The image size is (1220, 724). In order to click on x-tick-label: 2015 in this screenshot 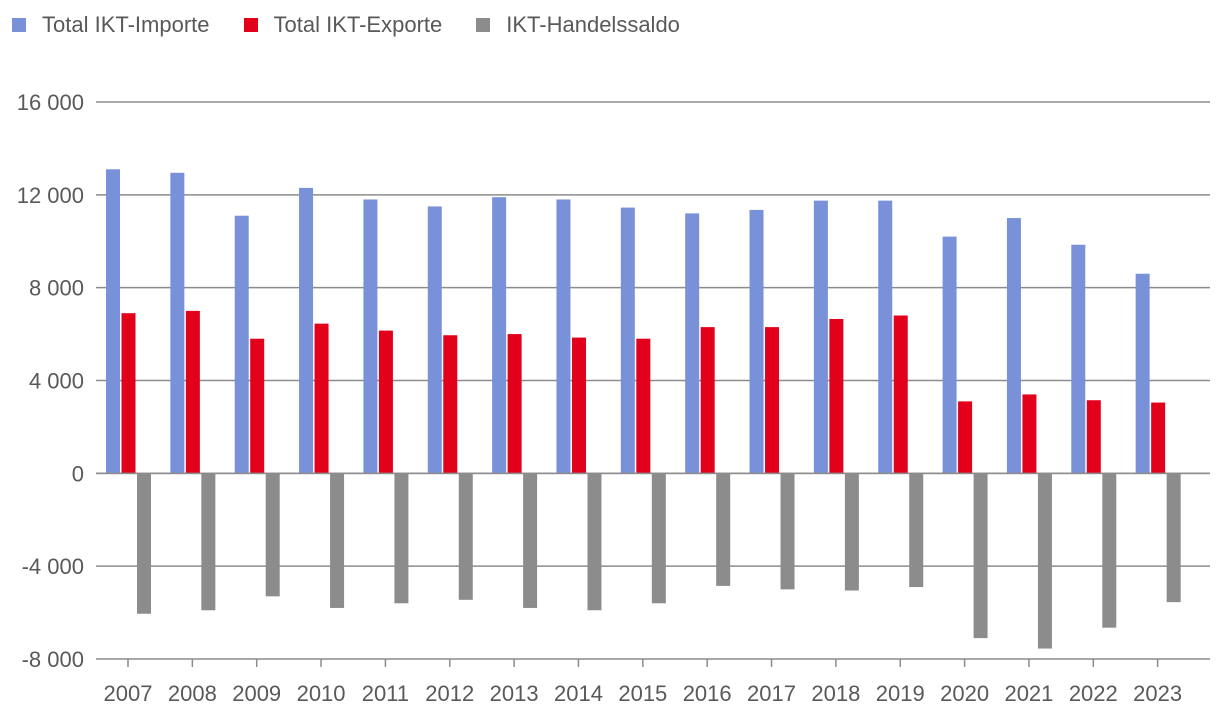, I will do `click(642, 693)`.